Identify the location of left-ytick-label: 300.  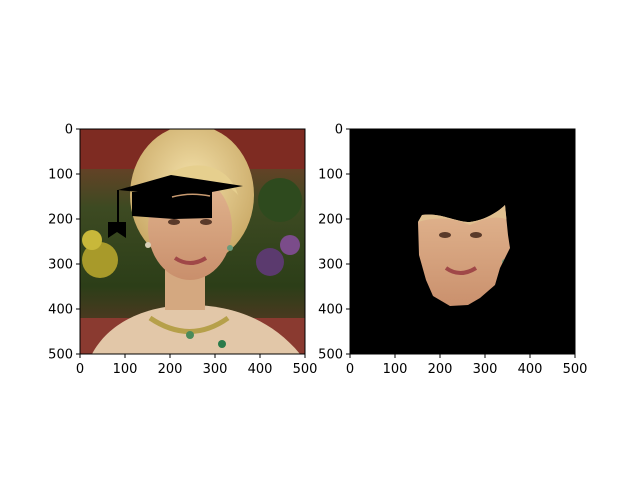
(60, 265).